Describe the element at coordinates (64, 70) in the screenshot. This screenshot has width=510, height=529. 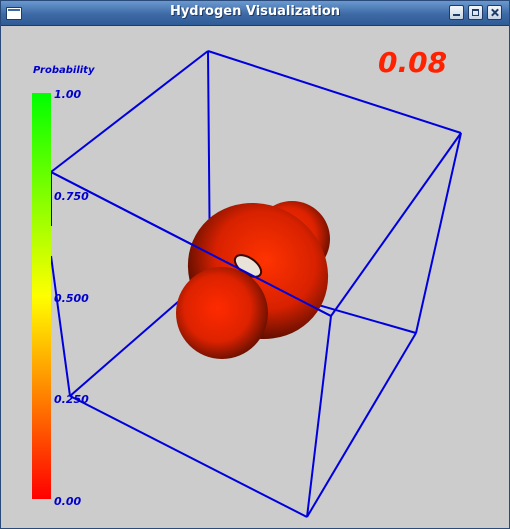
I see `colorbar-title: Probability` at that location.